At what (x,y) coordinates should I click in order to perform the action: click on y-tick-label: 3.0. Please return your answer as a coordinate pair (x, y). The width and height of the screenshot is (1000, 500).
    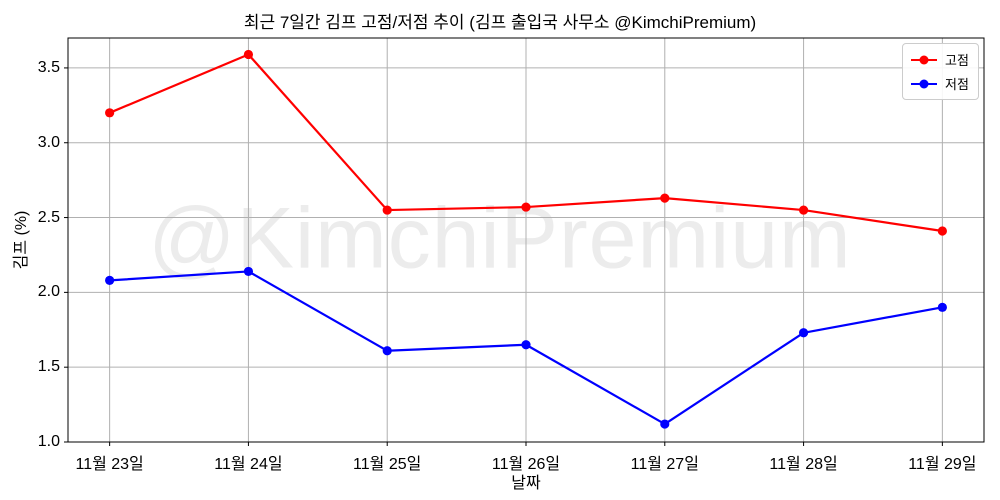
    Looking at the image, I should click on (48, 142).